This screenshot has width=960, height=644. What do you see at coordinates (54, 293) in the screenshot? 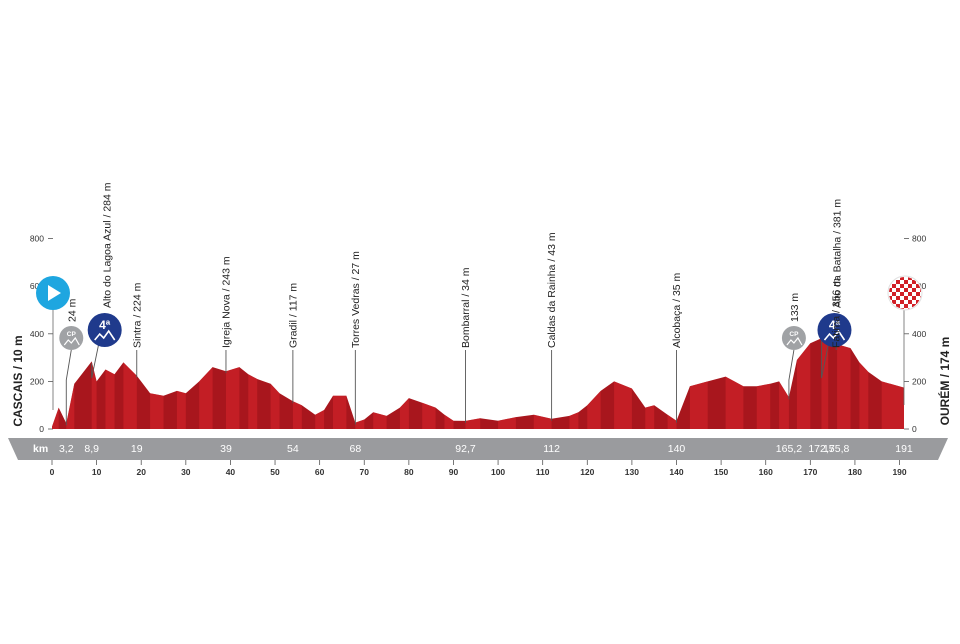
I see `play-icon` at bounding box center [54, 293].